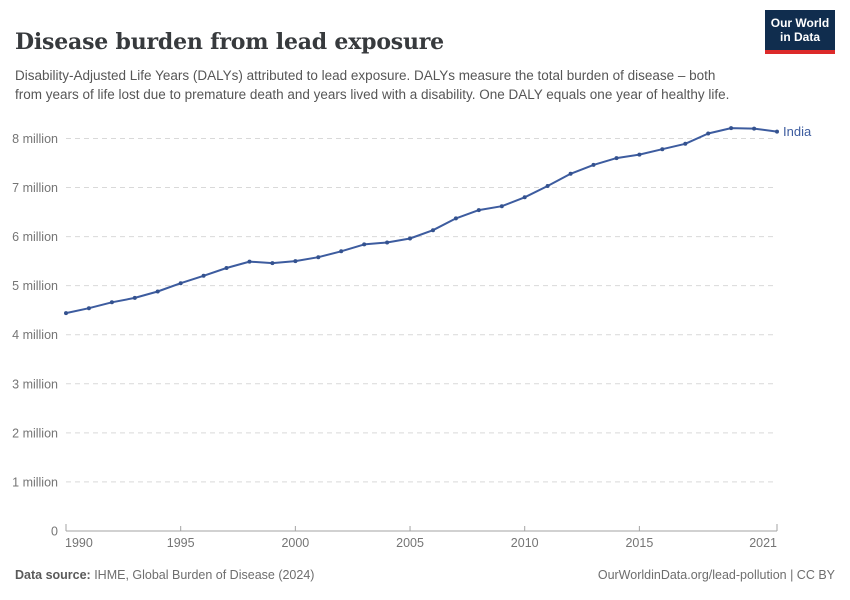  I want to click on y-tick-label: 5 million, so click(35, 286).